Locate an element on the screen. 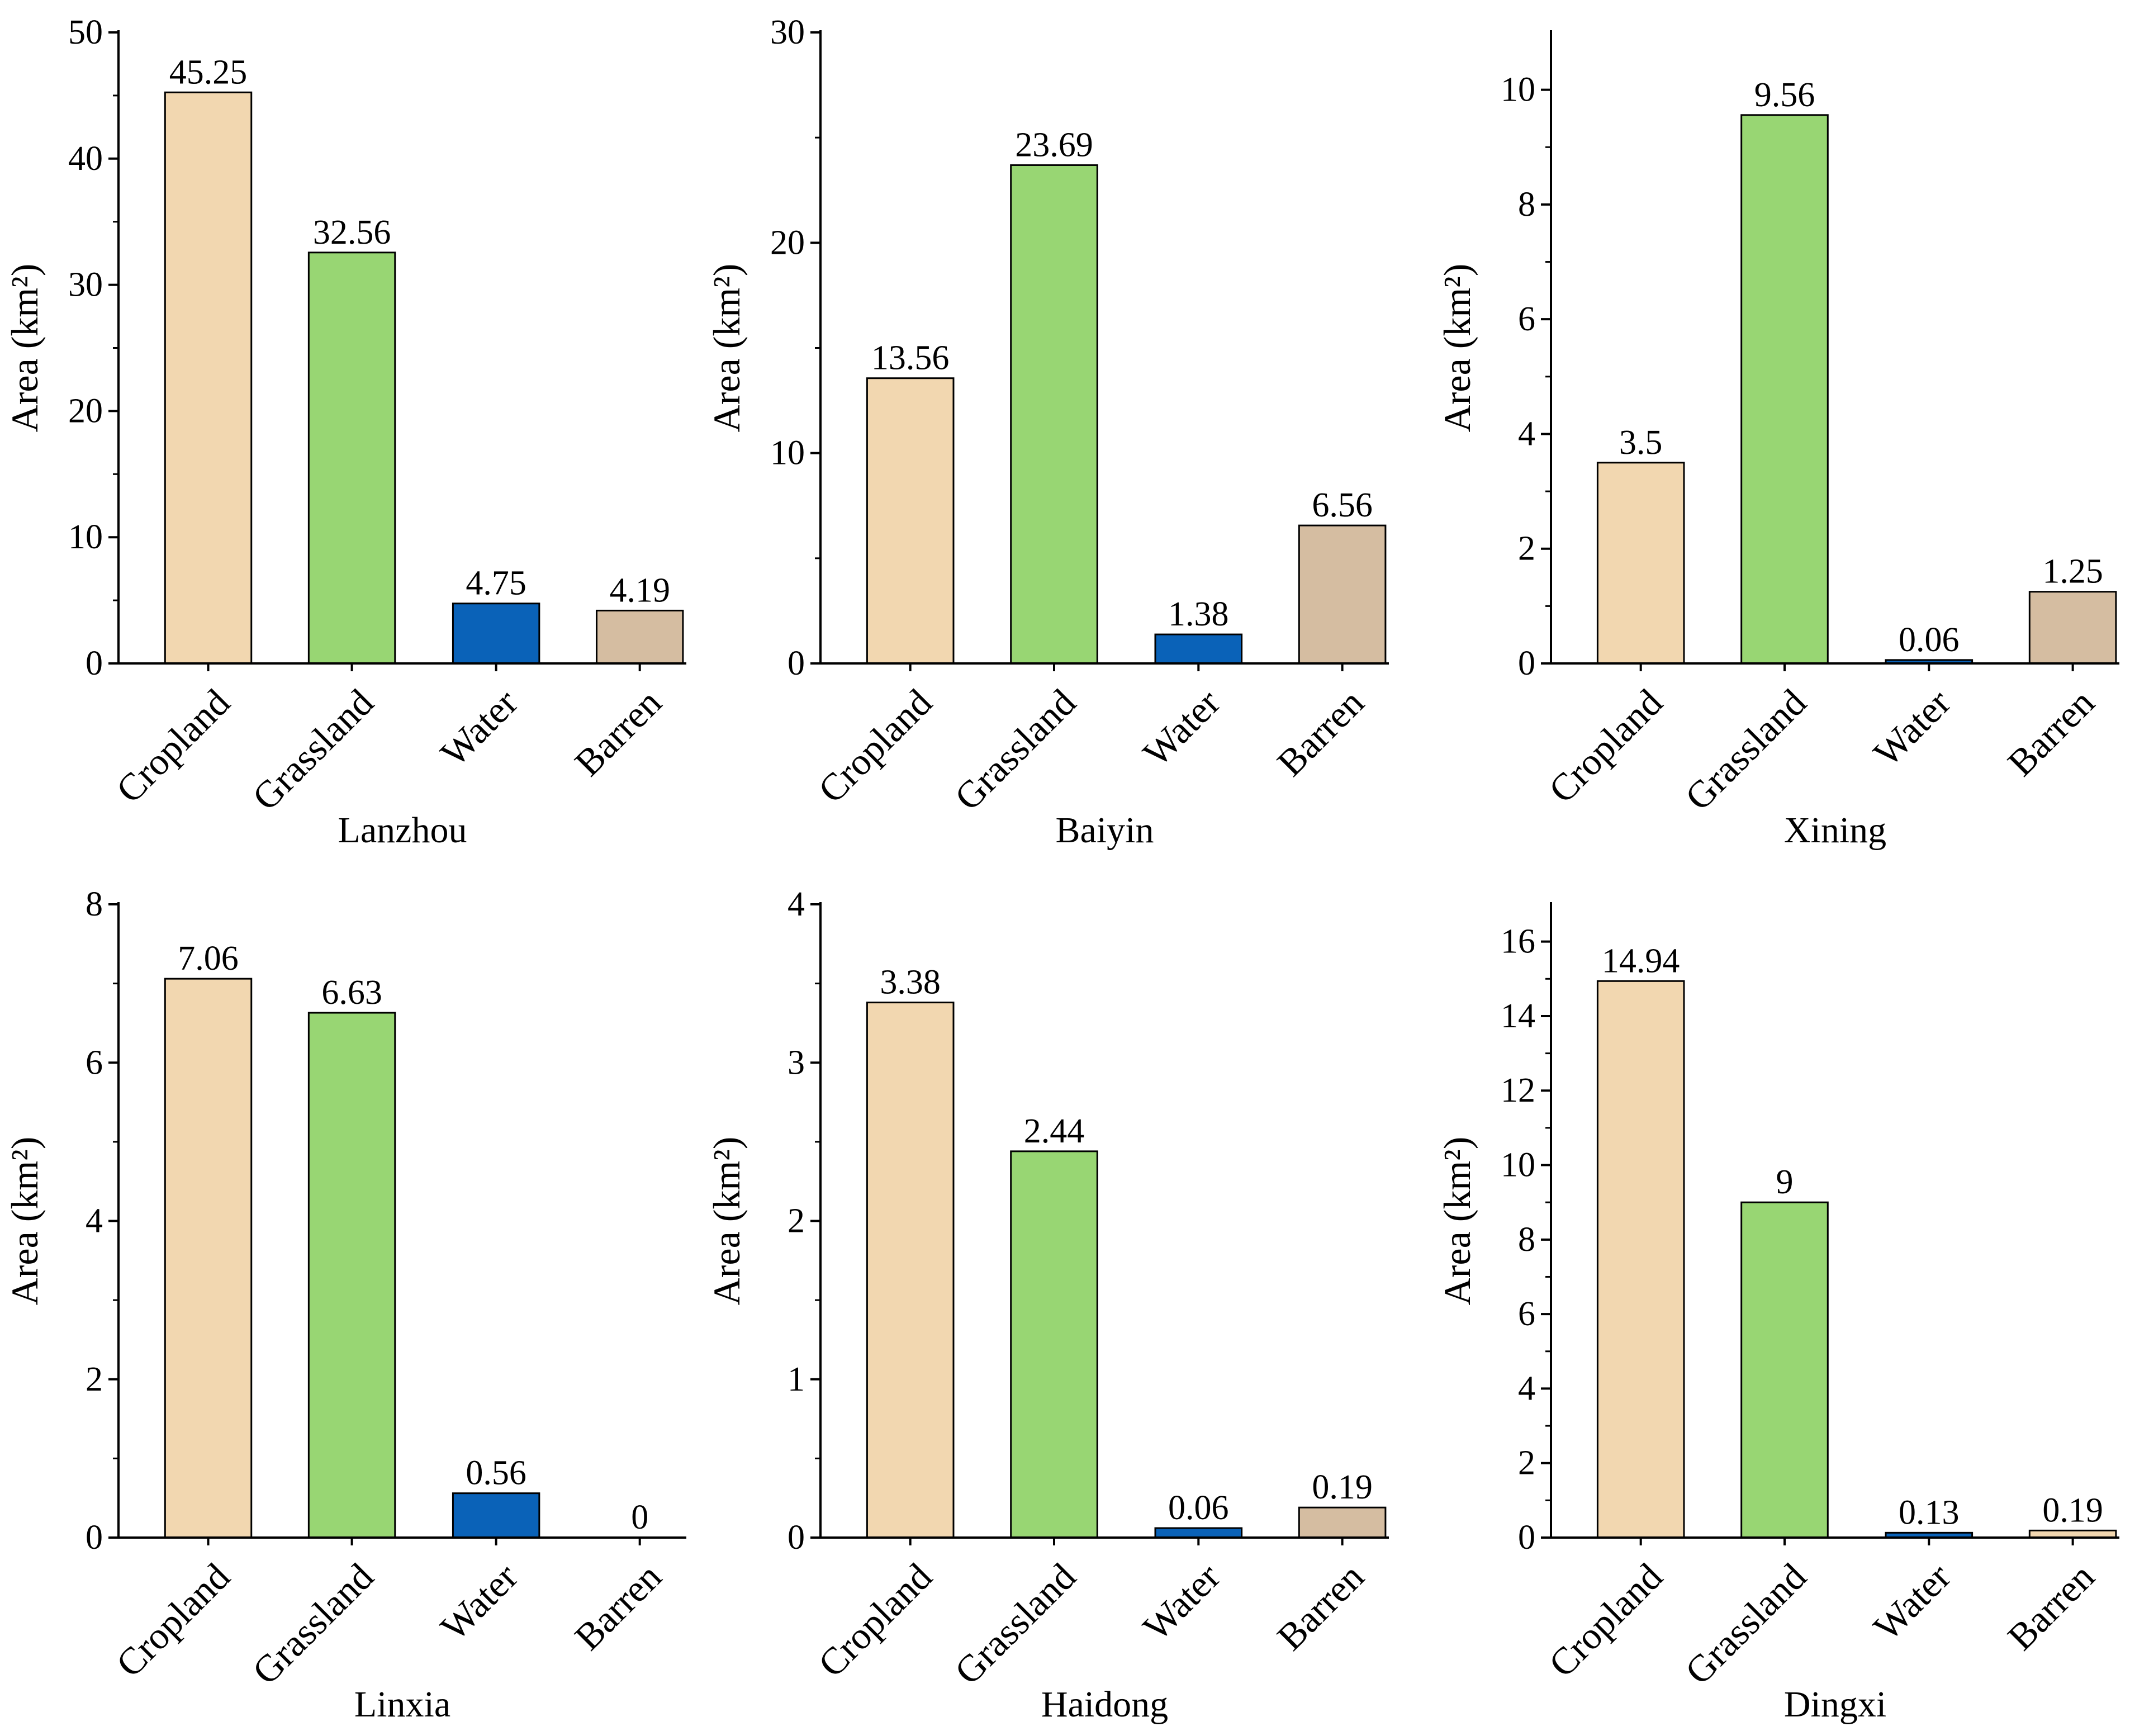 This screenshot has height=1736, width=2130. value-label: 4.19 is located at coordinates (639, 590).